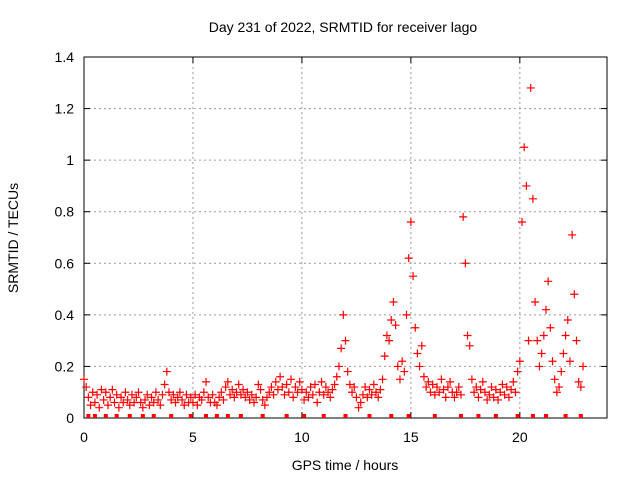 This screenshot has width=640, height=480. I want to click on x-tick-label: 10, so click(302, 437).